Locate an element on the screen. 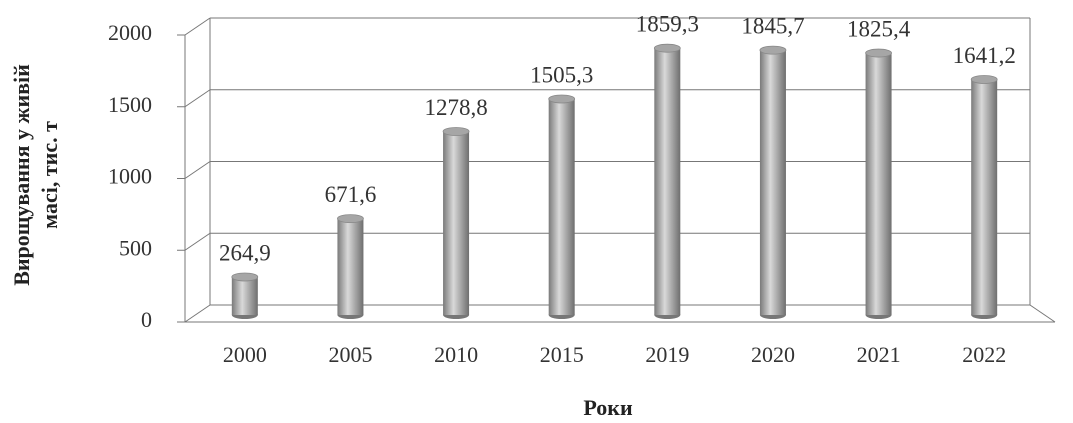 The width and height of the screenshot is (1073, 423). x-tick-label: 2021 is located at coordinates (879, 354).